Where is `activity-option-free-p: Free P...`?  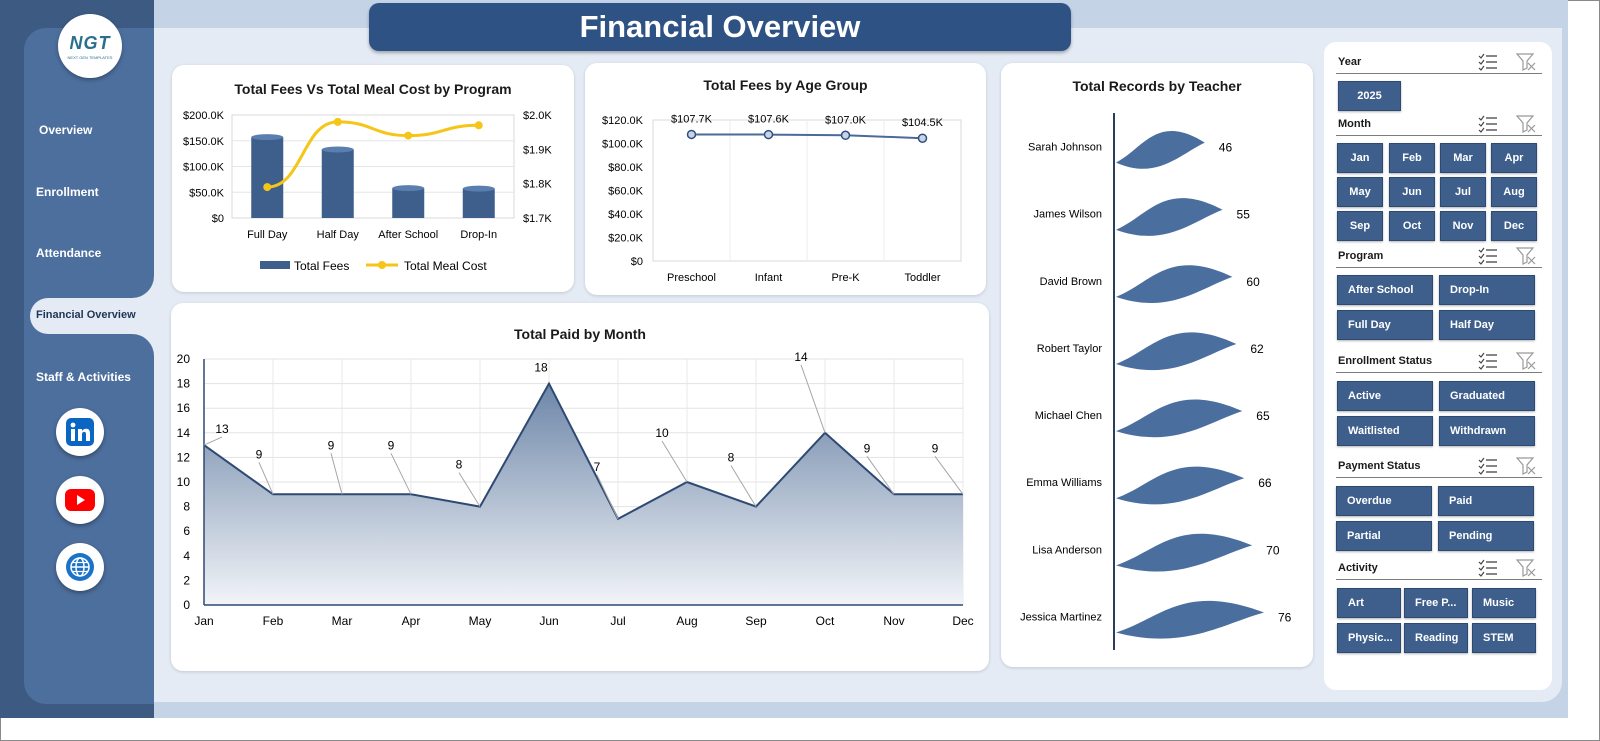 activity-option-free-p: Free P... is located at coordinates (1436, 603).